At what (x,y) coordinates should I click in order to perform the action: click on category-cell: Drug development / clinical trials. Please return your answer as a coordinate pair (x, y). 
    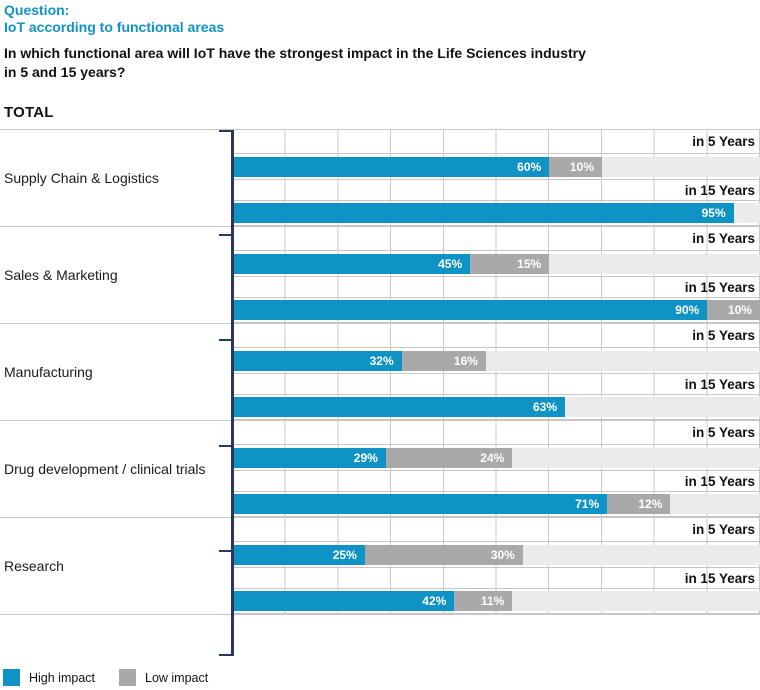
    Looking at the image, I should click on (116, 469).